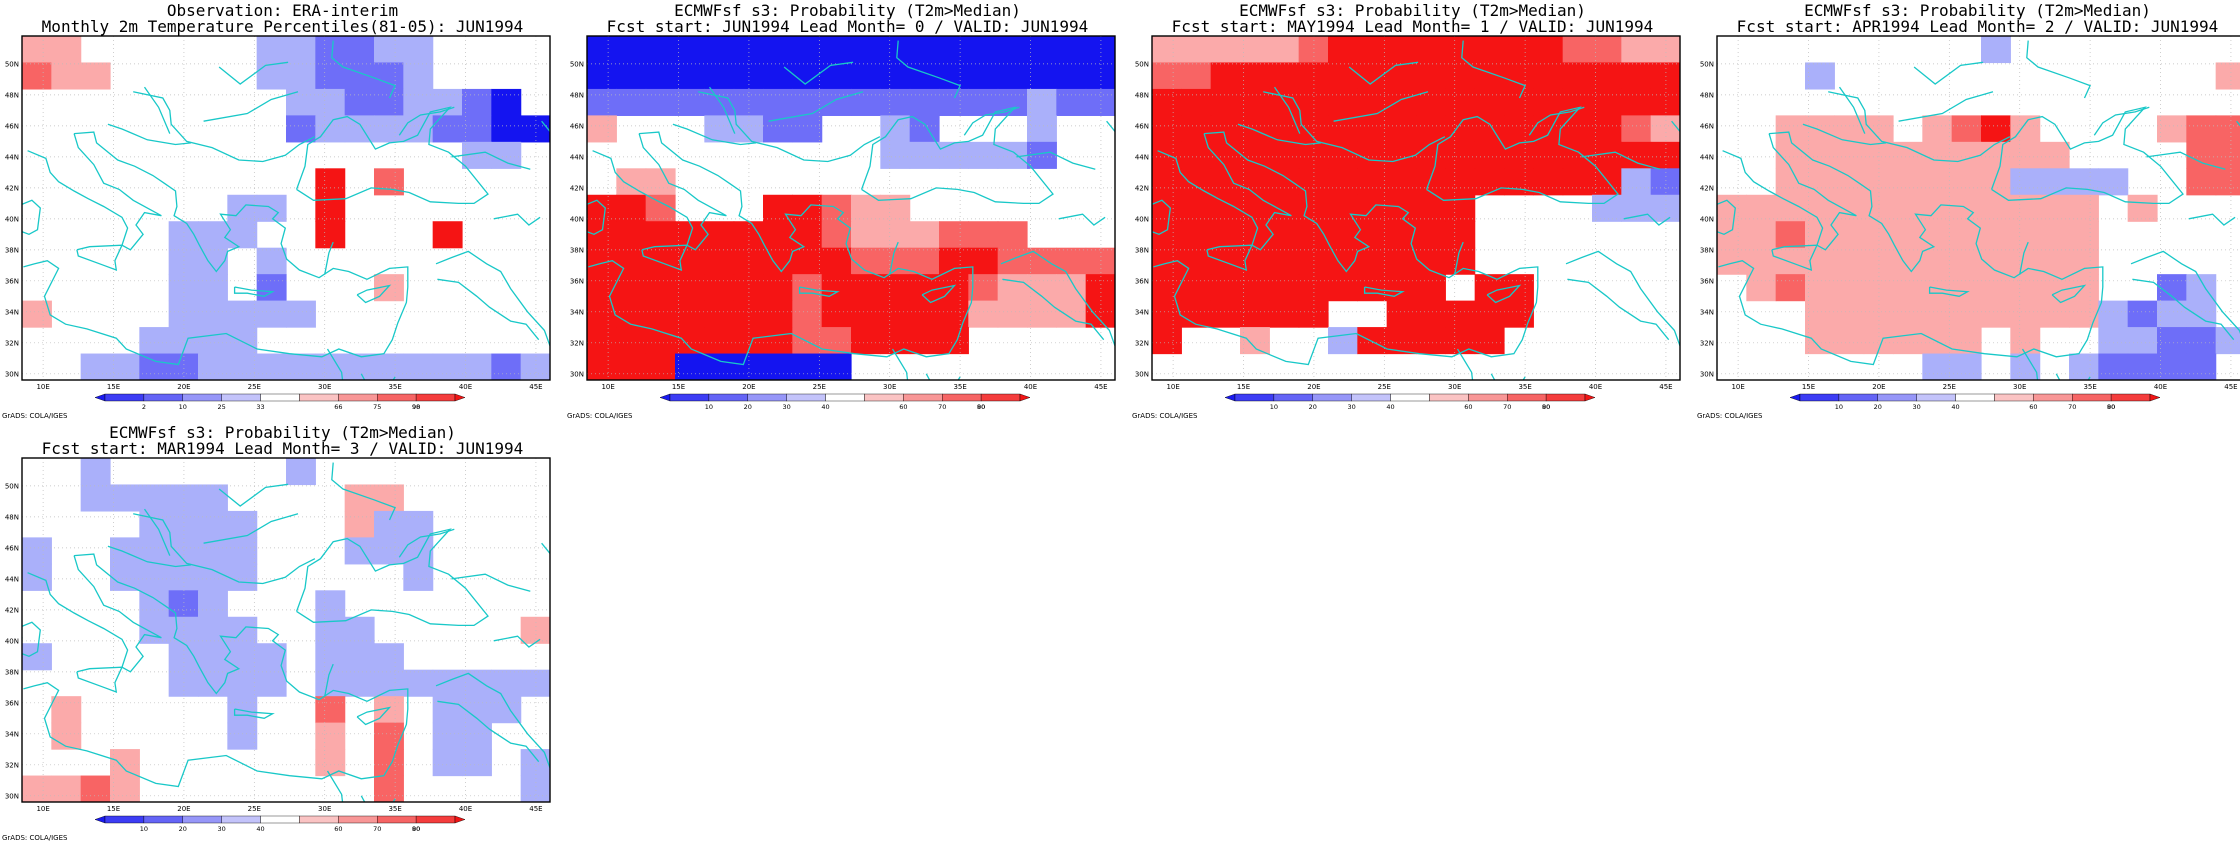 This screenshot has height=844, width=2240. Describe the element at coordinates (1412, 10) in the screenshot. I see `panel-title: ECMWFsf s3: Probability (T2m>Median)` at that location.